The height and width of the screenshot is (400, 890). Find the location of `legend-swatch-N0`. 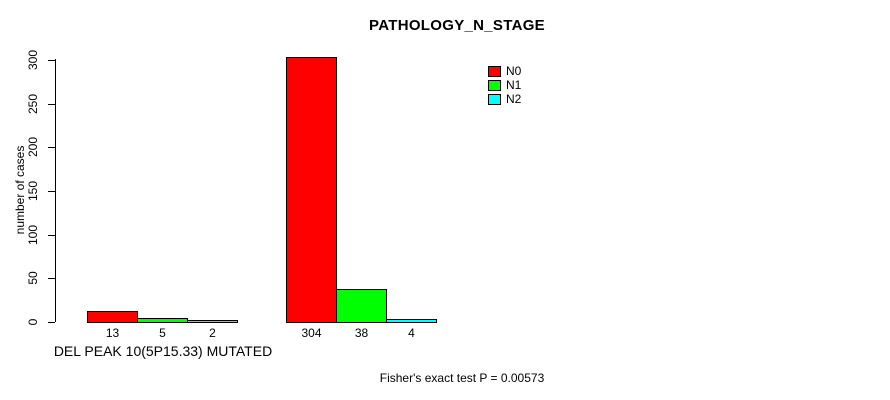

legend-swatch-N0 is located at coordinates (494, 71).